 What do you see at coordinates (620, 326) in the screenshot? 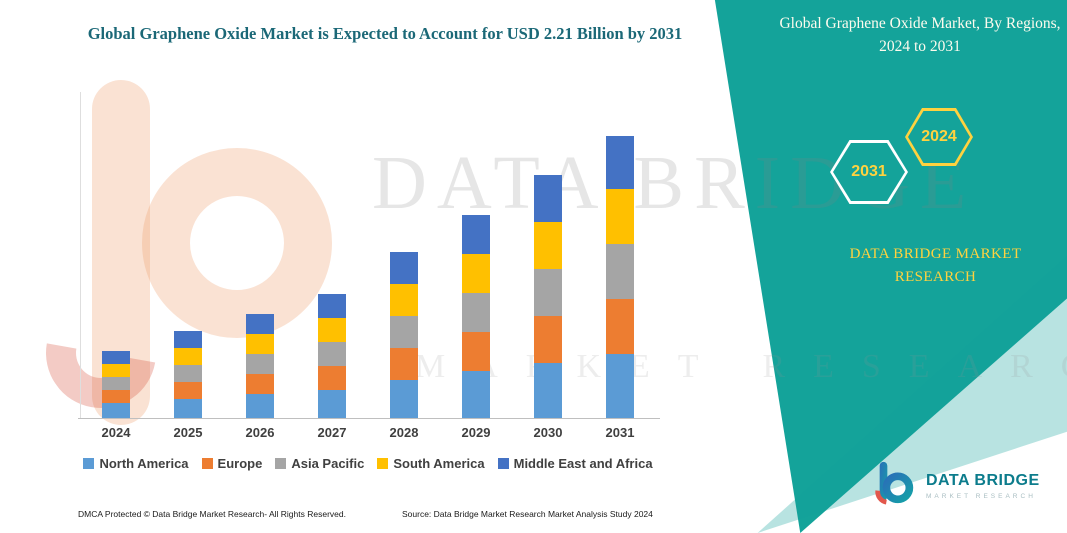
I see `bar-segment-europe-2031` at bounding box center [620, 326].